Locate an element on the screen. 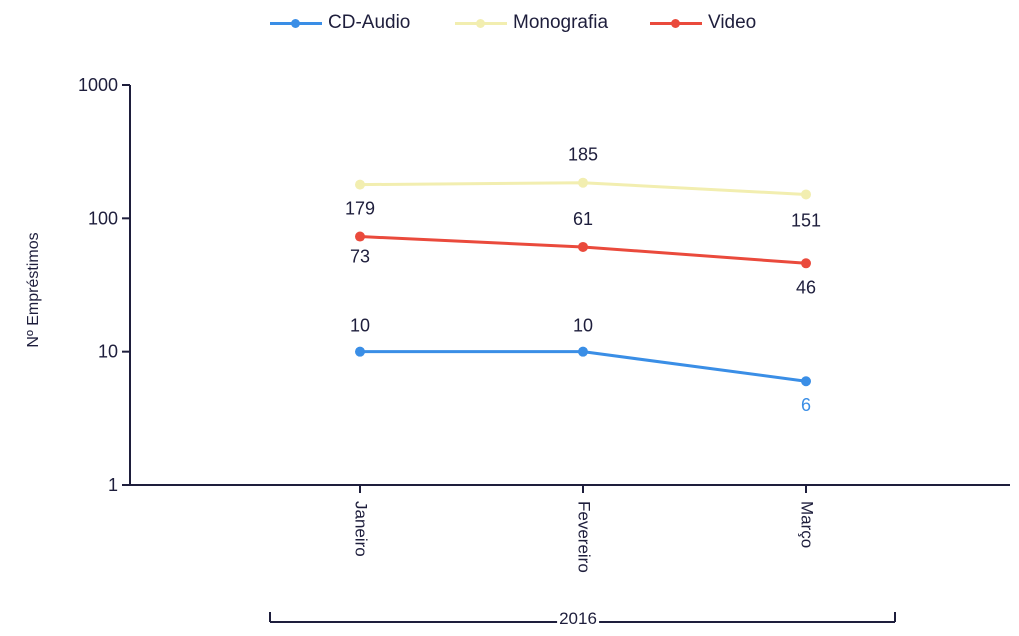 This screenshot has height=636, width=1019. series-1-data-label-0: 179 is located at coordinates (360, 209).